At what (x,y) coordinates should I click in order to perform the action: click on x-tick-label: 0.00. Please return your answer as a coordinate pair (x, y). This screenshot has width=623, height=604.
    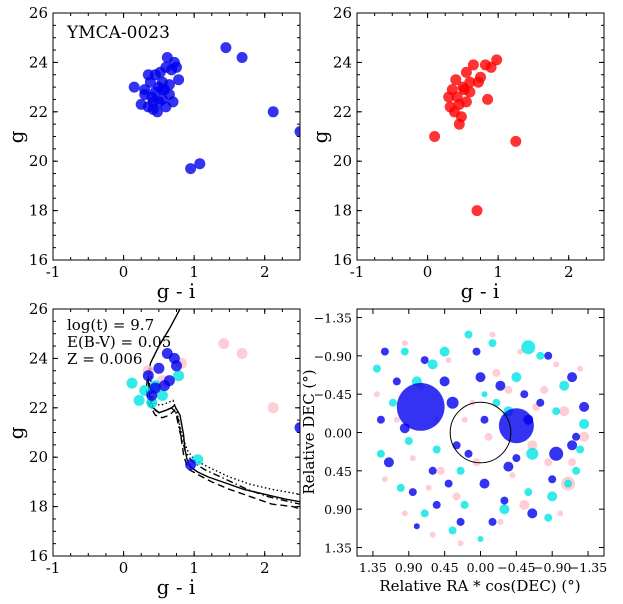
    Looking at the image, I should click on (481, 567).